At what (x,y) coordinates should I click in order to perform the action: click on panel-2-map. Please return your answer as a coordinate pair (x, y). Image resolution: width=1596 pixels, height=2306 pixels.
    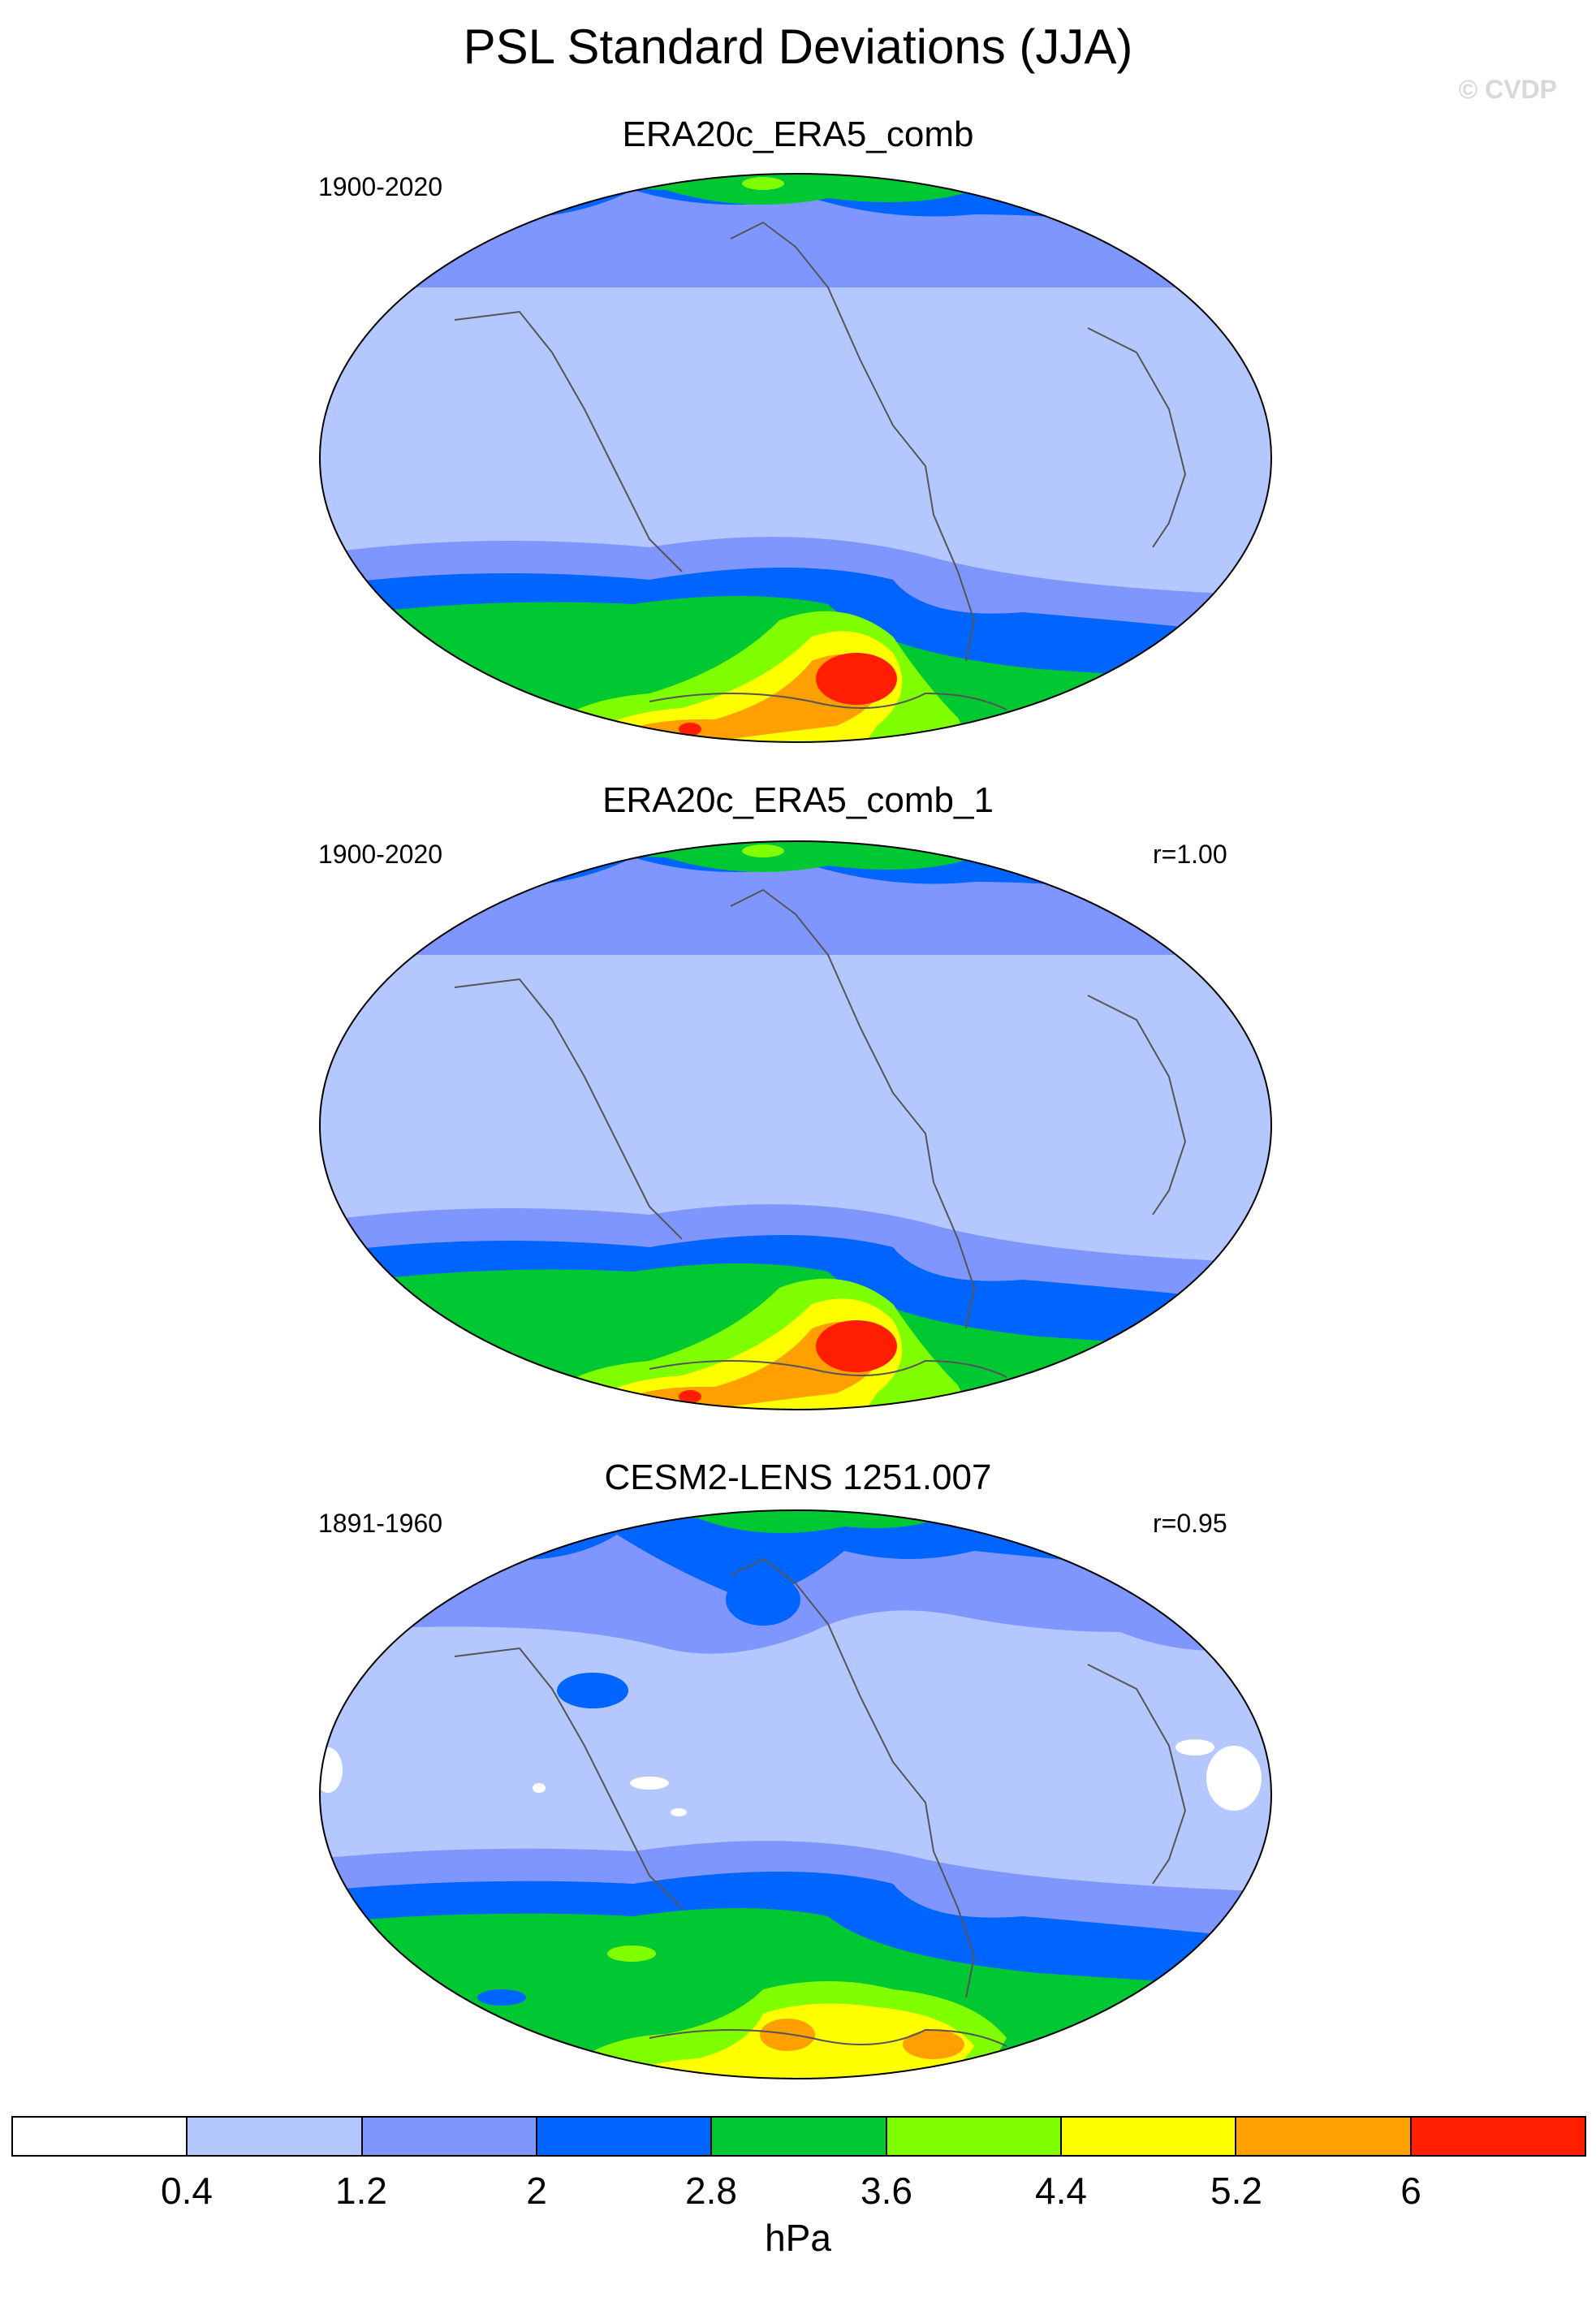
    Looking at the image, I should click on (796, 1125).